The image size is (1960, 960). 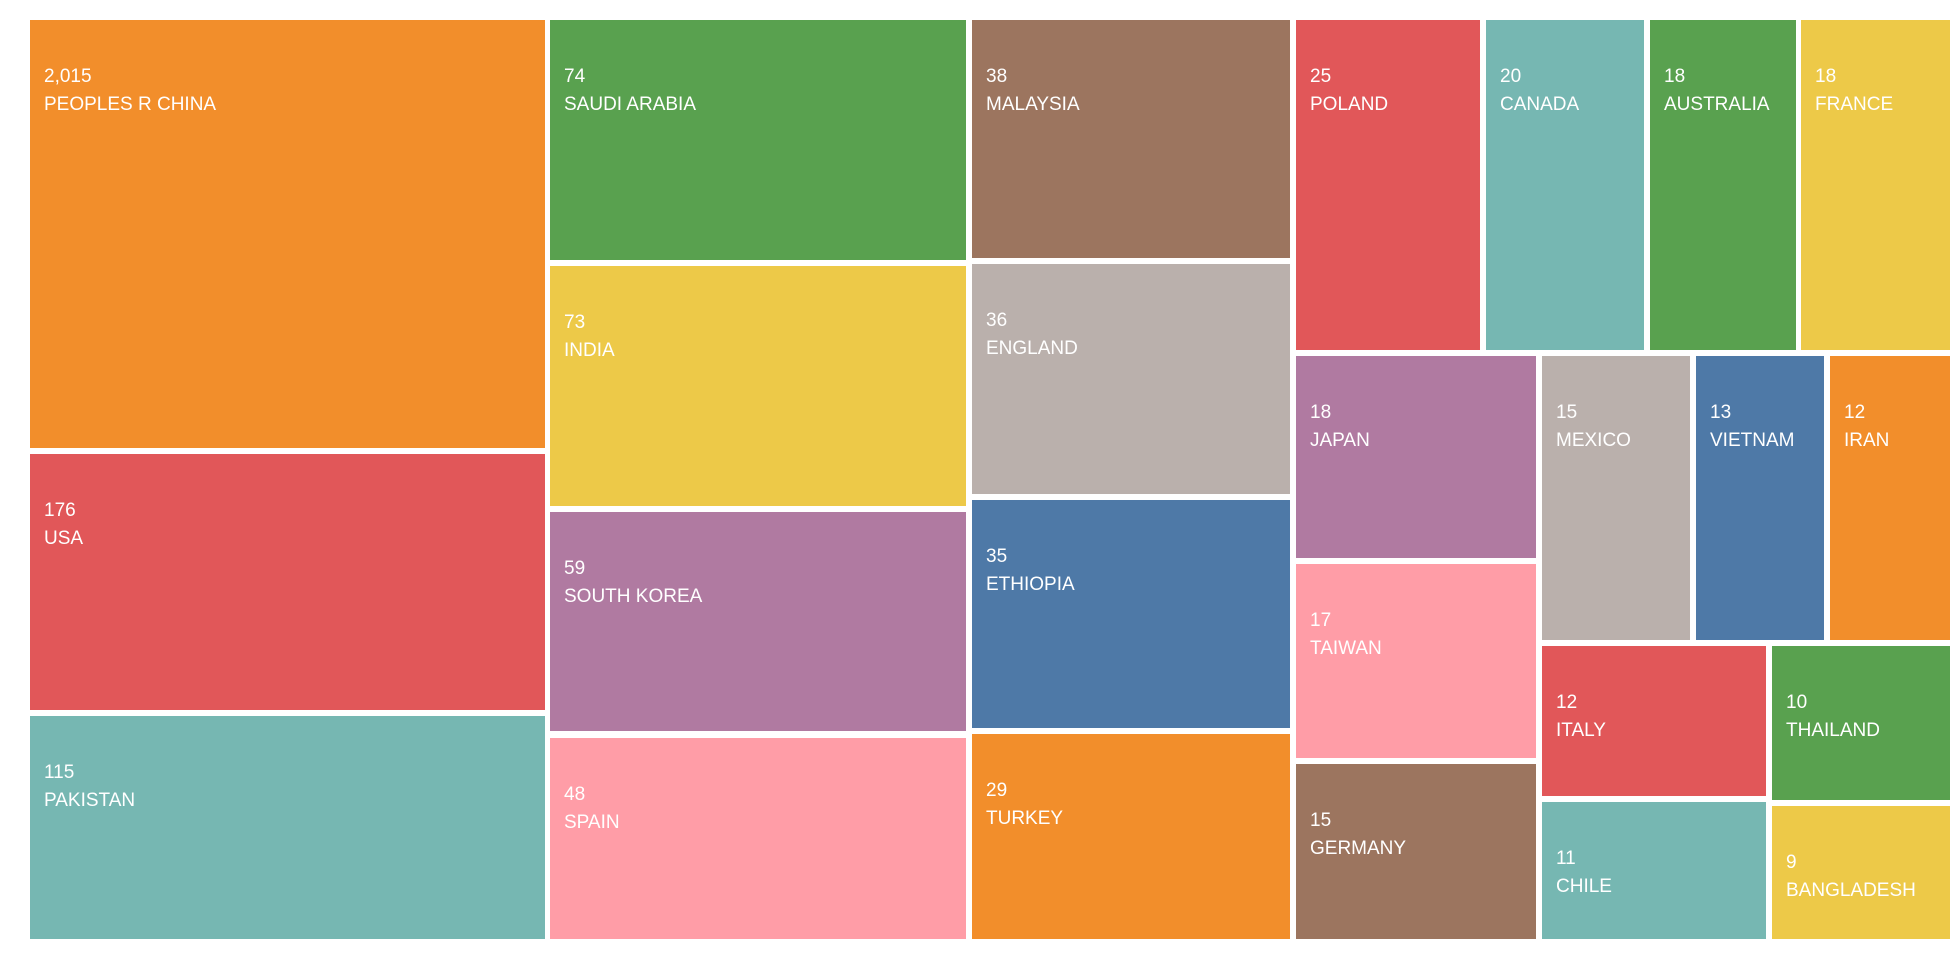 I want to click on tile-value: 115, so click(x=59, y=772).